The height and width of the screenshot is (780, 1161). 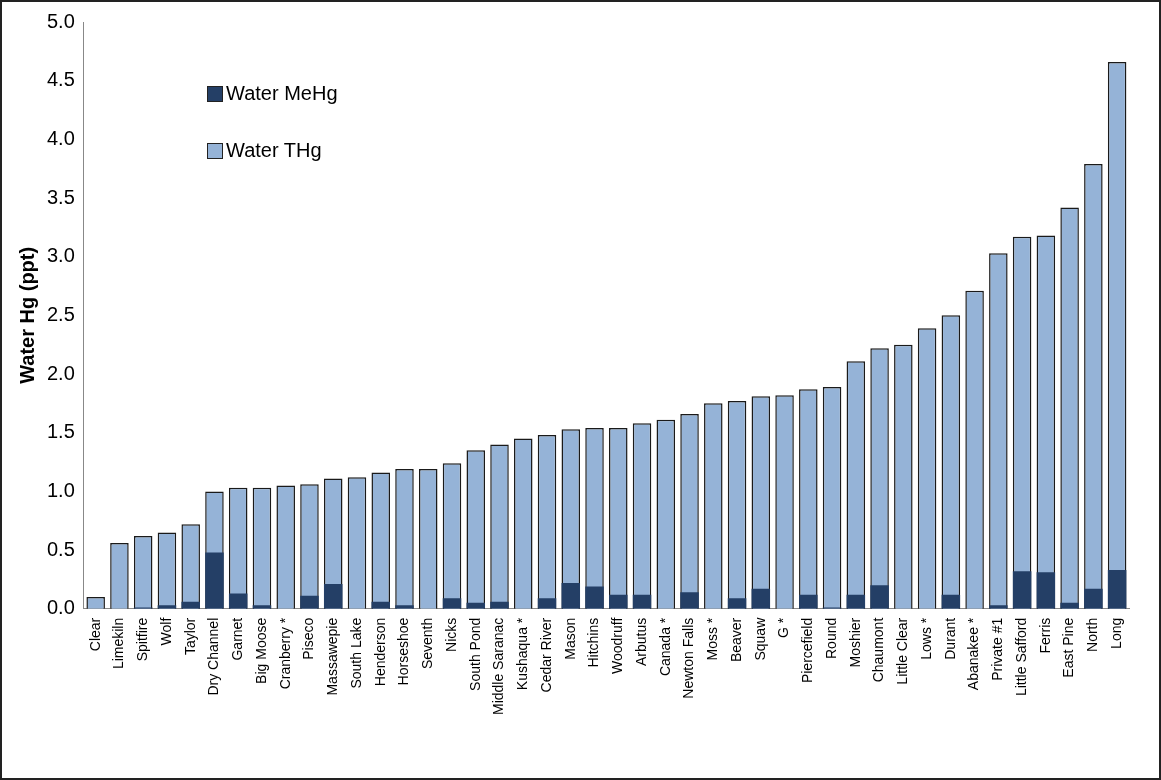 I want to click on y-tick-label: 4.5, so click(x=60, y=79).